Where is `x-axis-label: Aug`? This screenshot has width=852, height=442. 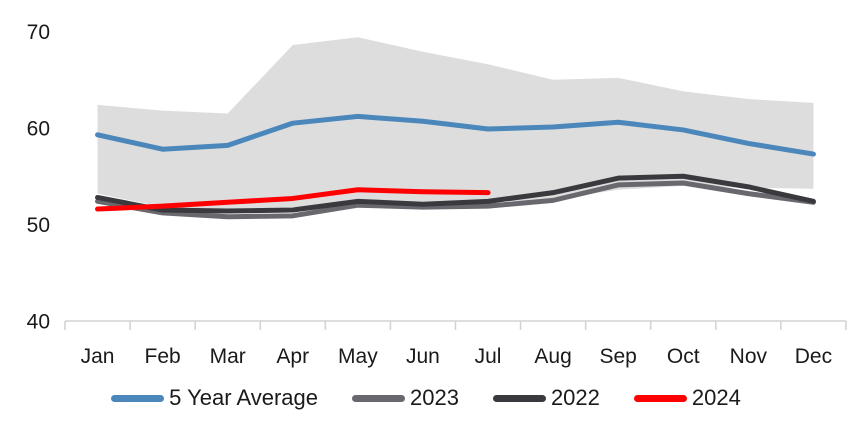
x-axis-label: Aug is located at coordinates (552, 356).